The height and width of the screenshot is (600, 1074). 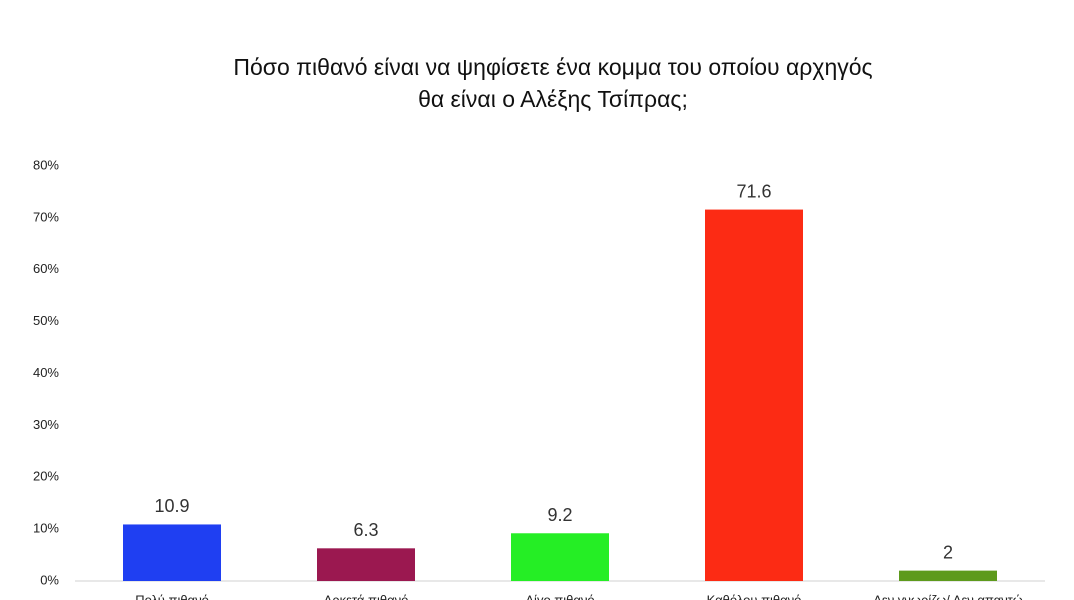 I want to click on y-tick-label: 30%, so click(x=46, y=424).